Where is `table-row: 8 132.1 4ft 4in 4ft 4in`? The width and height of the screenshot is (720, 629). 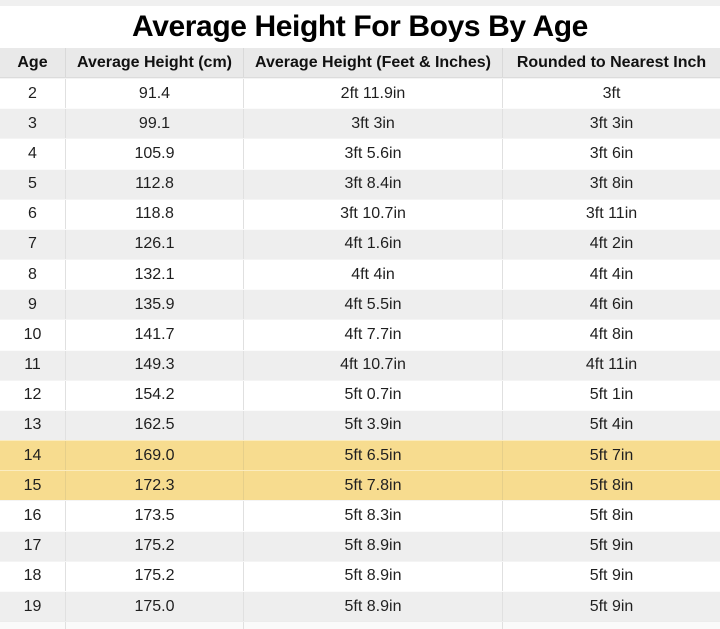
table-row: 8 132.1 4ft 4in 4ft 4in is located at coordinates (360, 274).